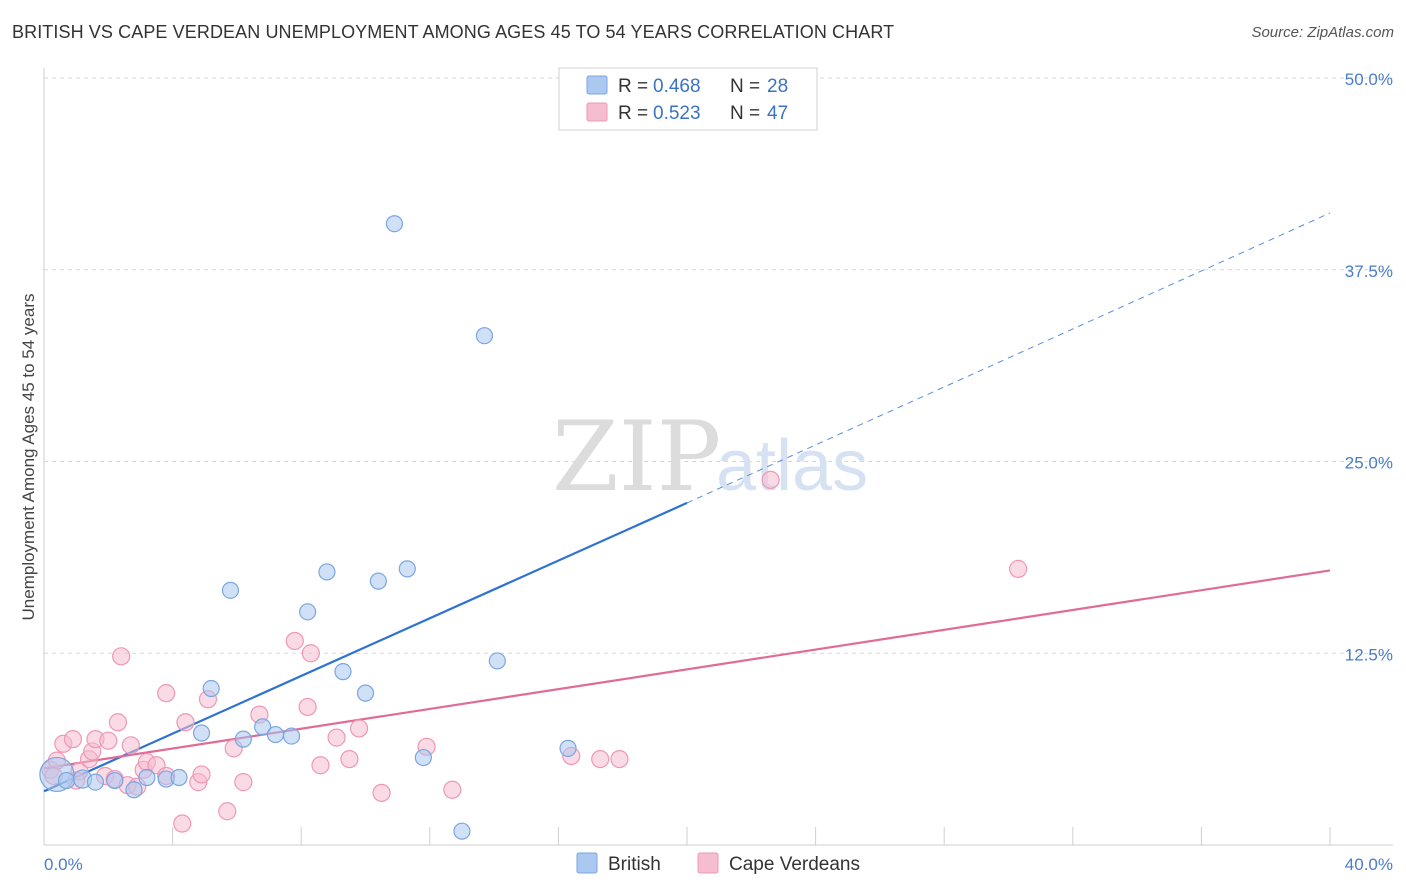 The height and width of the screenshot is (892, 1406). What do you see at coordinates (597, 112) in the screenshot?
I see `cape-legend-swatch` at bounding box center [597, 112].